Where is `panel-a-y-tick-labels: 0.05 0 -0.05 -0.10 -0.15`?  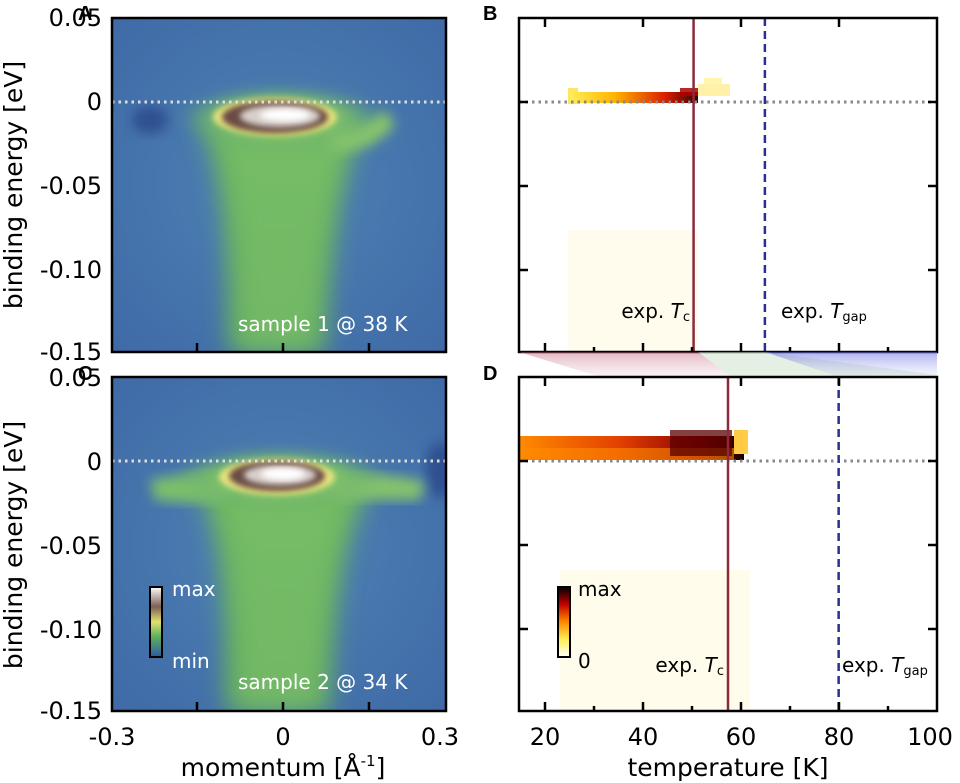 panel-a-y-tick-labels: 0.05 0 -0.05 -0.10 -0.15 is located at coordinates (71, 185).